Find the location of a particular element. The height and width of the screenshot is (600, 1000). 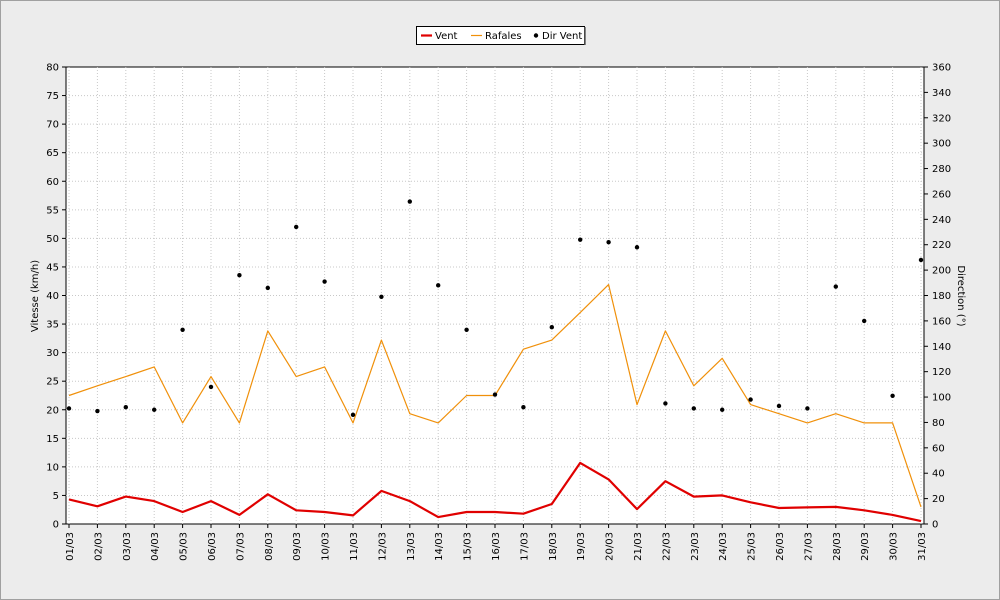

right-tick-label: 300 is located at coordinates (941, 144).